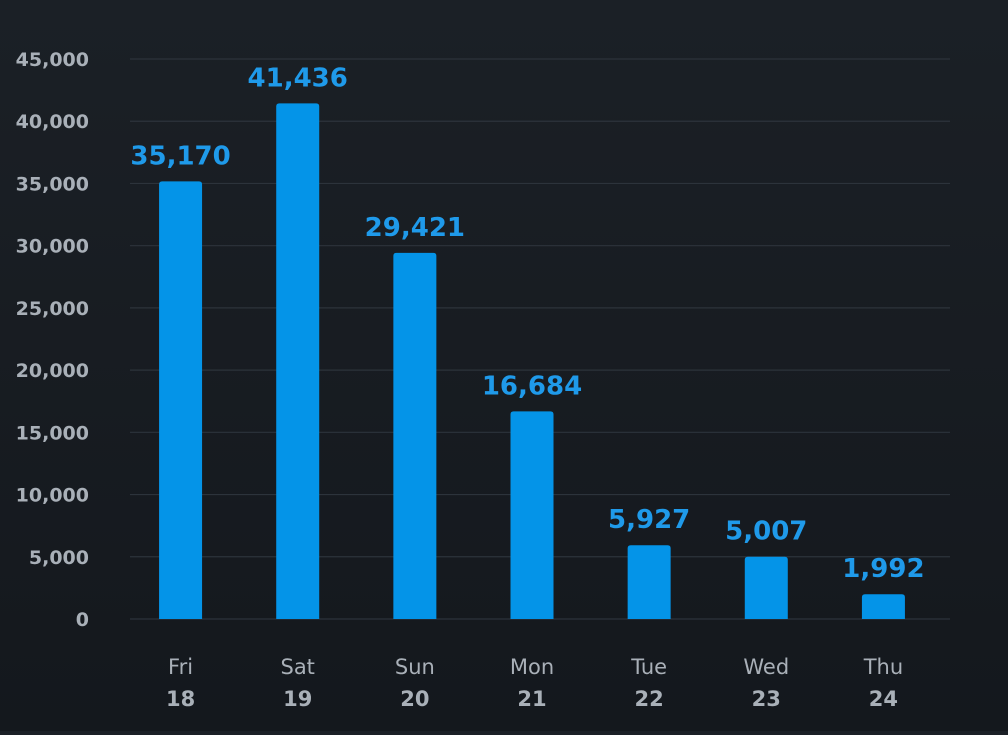 This screenshot has height=735, width=1008. What do you see at coordinates (52, 433) in the screenshot?
I see `y-tick-label: 15,000` at bounding box center [52, 433].